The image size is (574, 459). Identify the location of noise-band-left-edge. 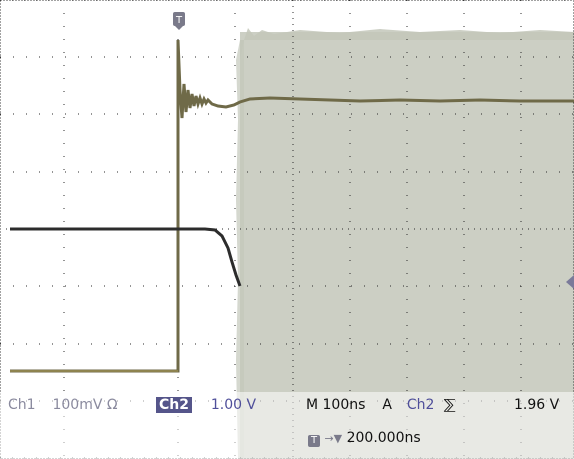
(240, 249).